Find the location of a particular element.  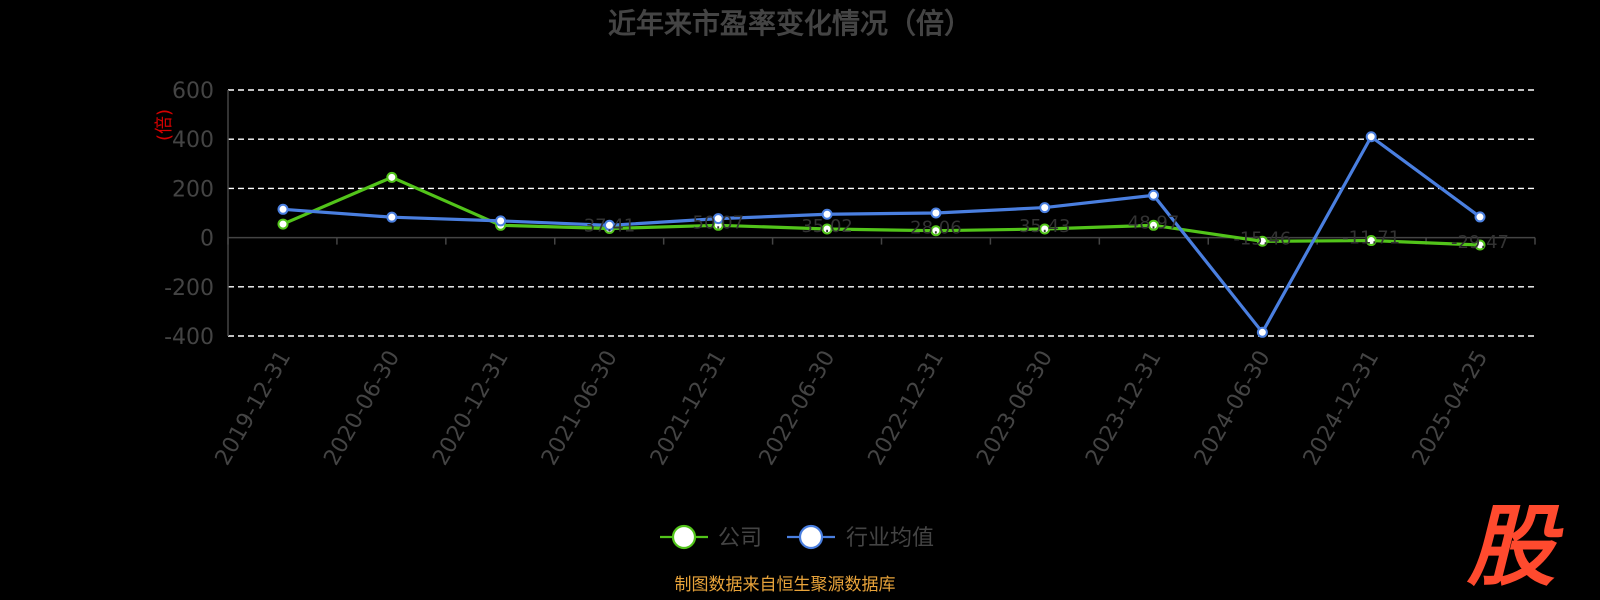

data-label: -29.47 is located at coordinates (1480, 242).